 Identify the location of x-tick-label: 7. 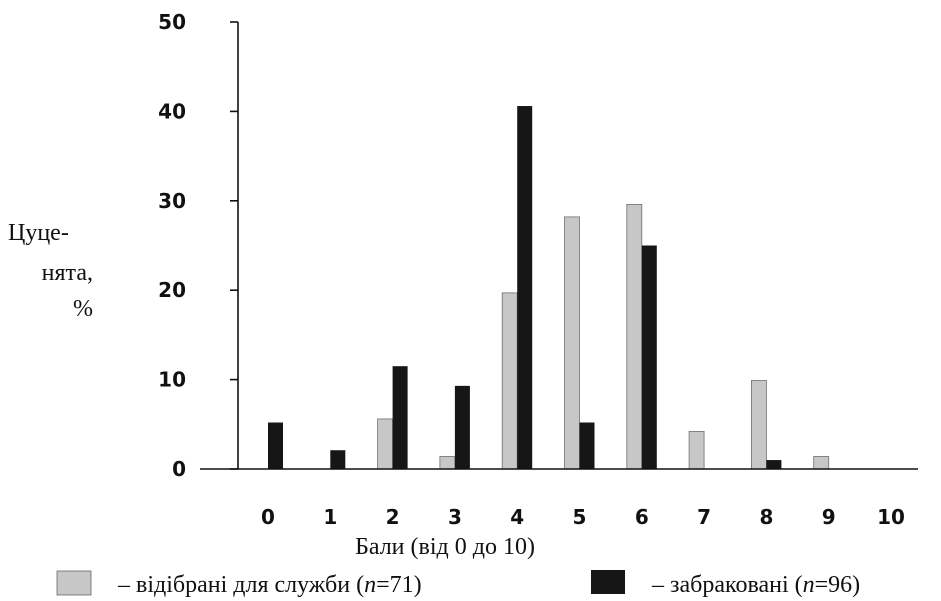
(704, 517).